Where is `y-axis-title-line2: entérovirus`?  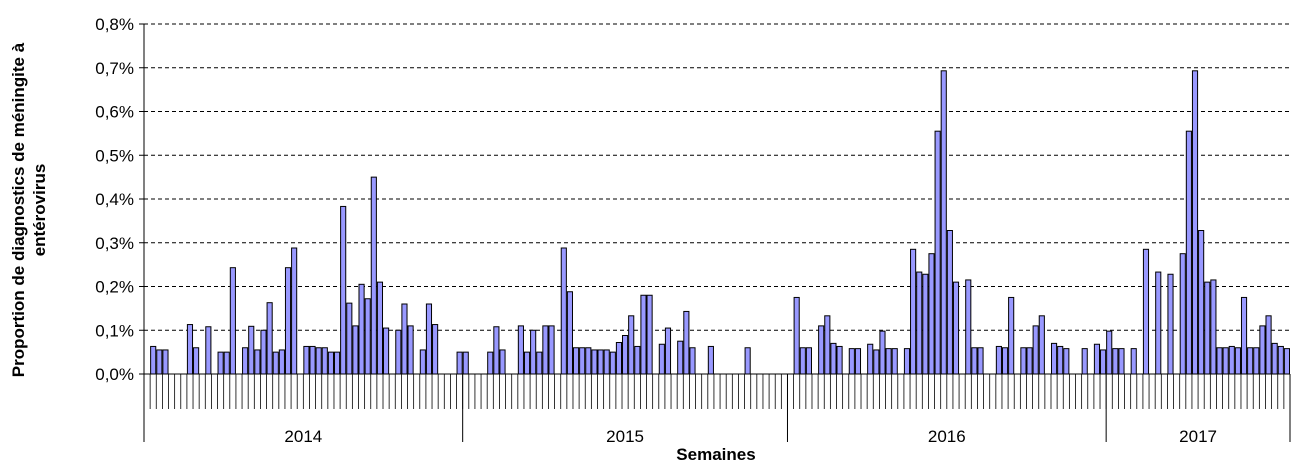
y-axis-title-line2: entérovirus is located at coordinates (39, 210).